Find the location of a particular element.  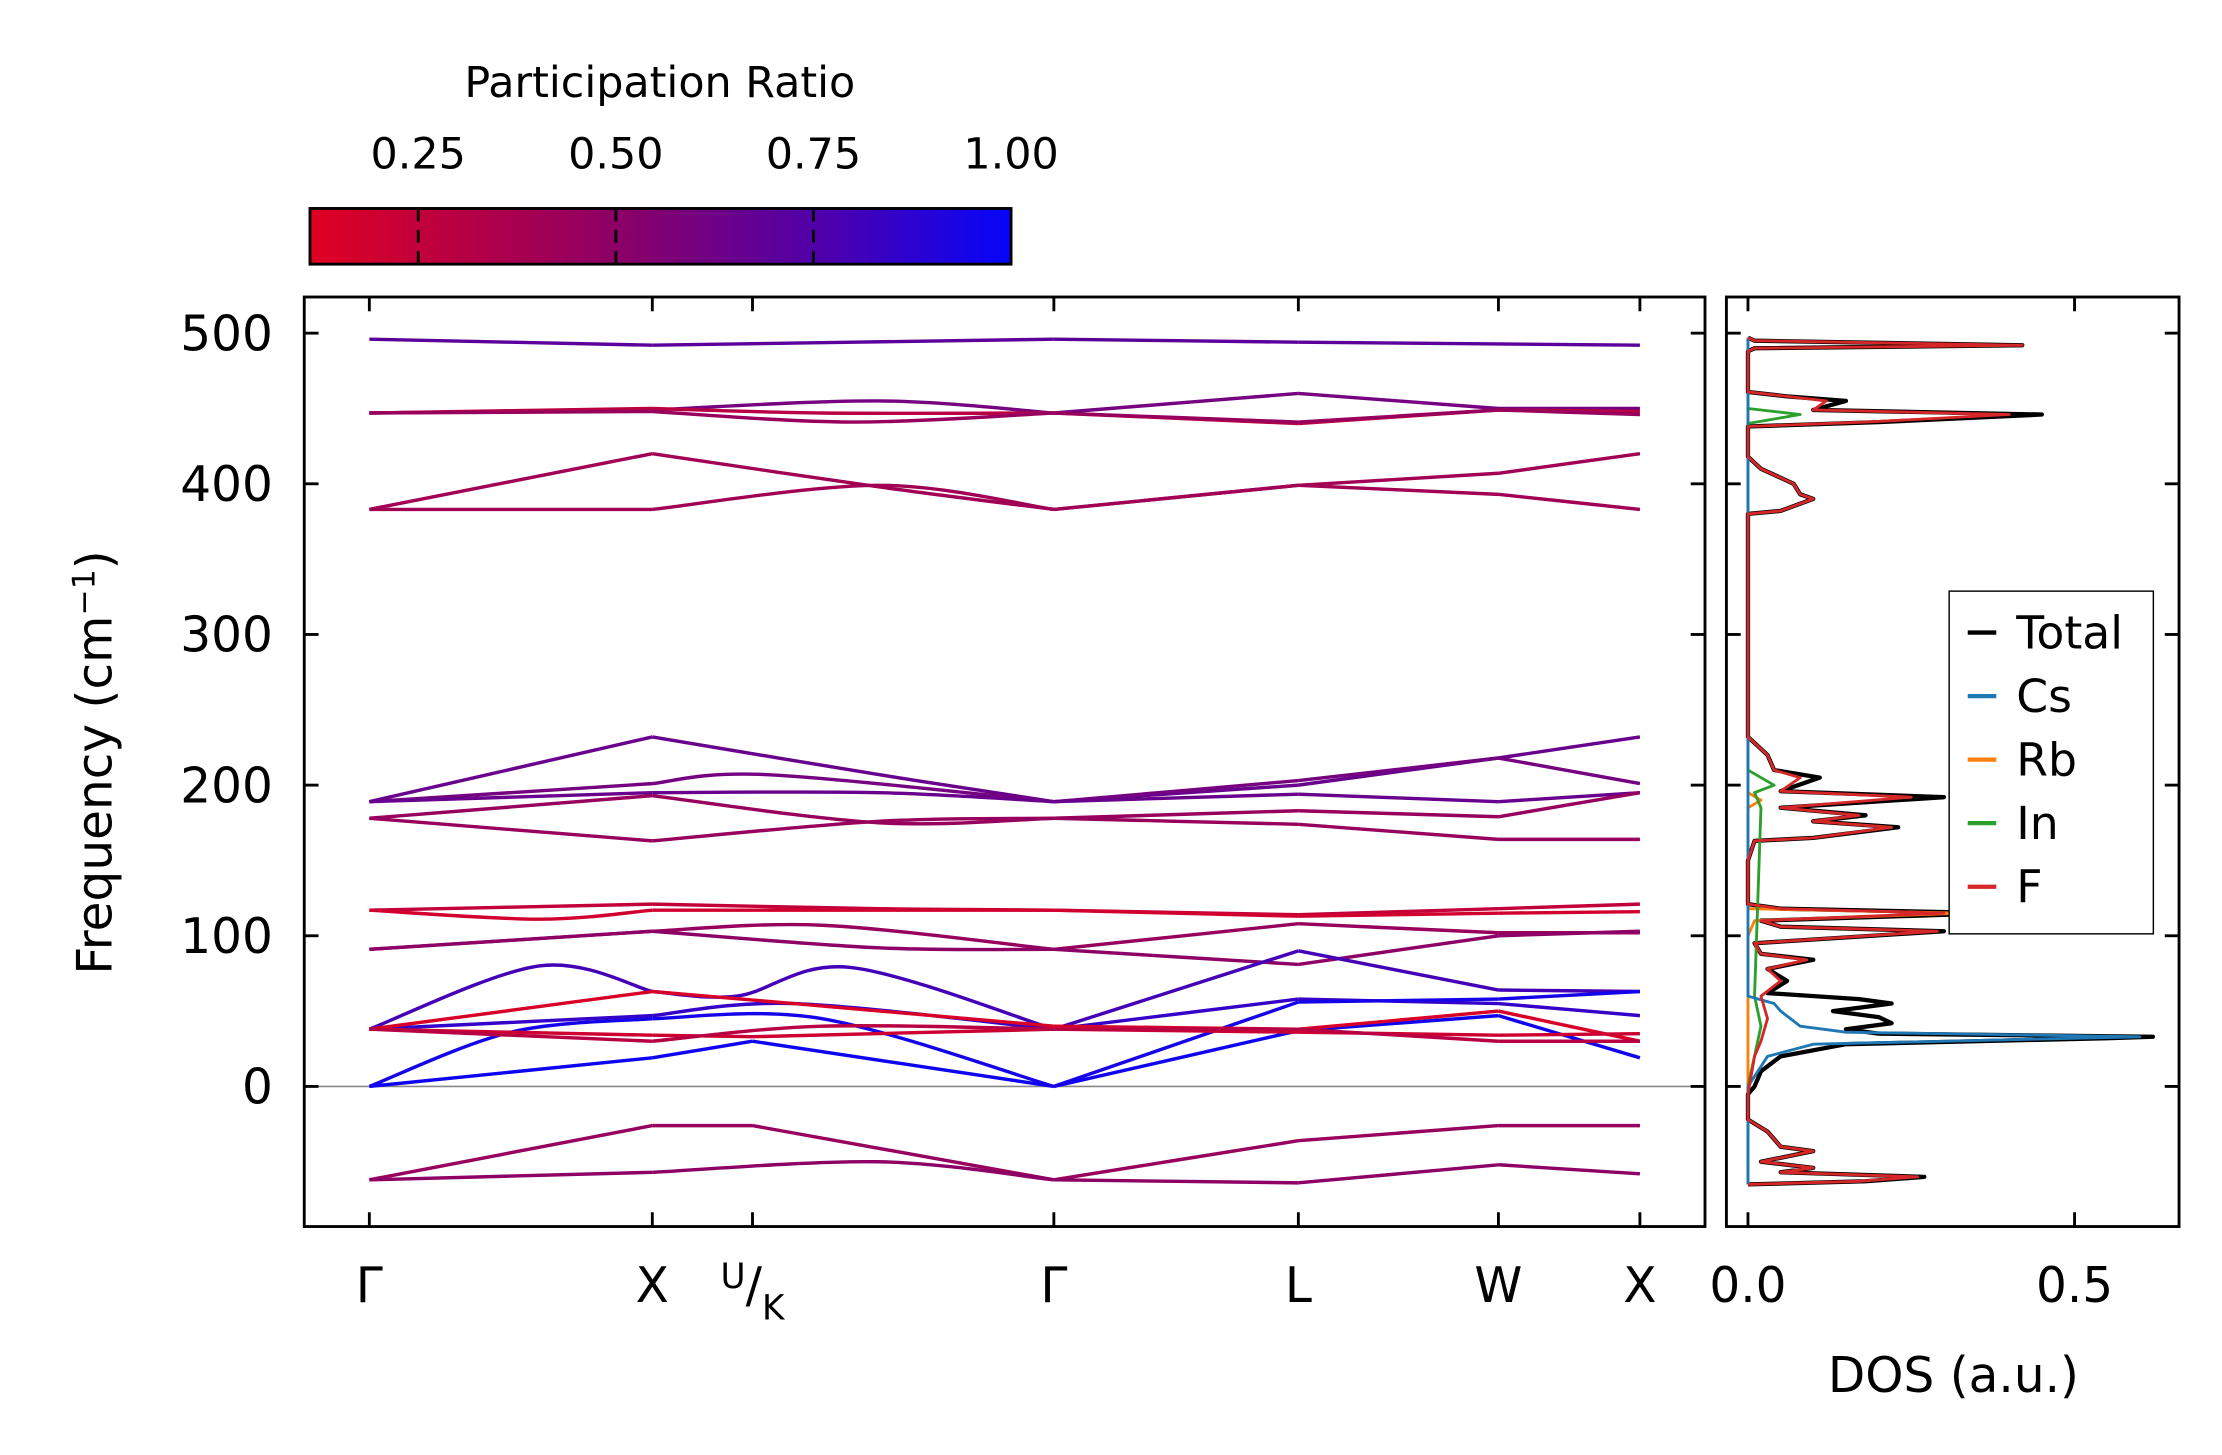

dos-lines is located at coordinates (1950, 761).